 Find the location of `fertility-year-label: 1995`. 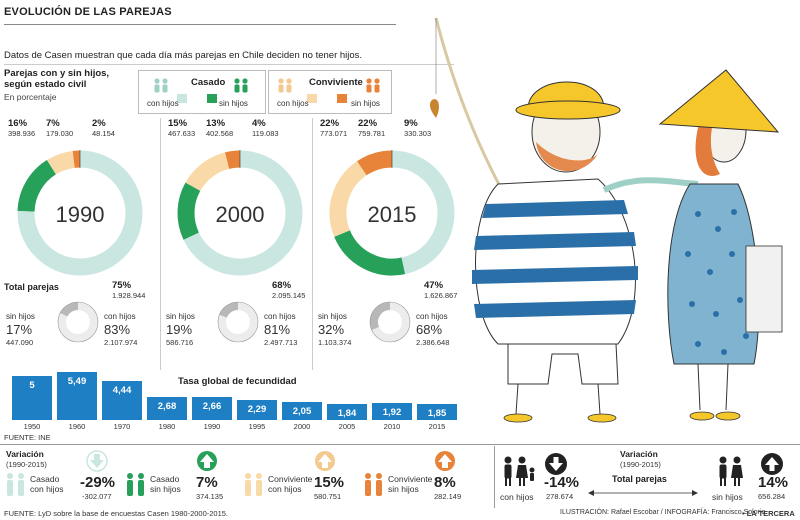

fertility-year-label: 1995 is located at coordinates (257, 426).